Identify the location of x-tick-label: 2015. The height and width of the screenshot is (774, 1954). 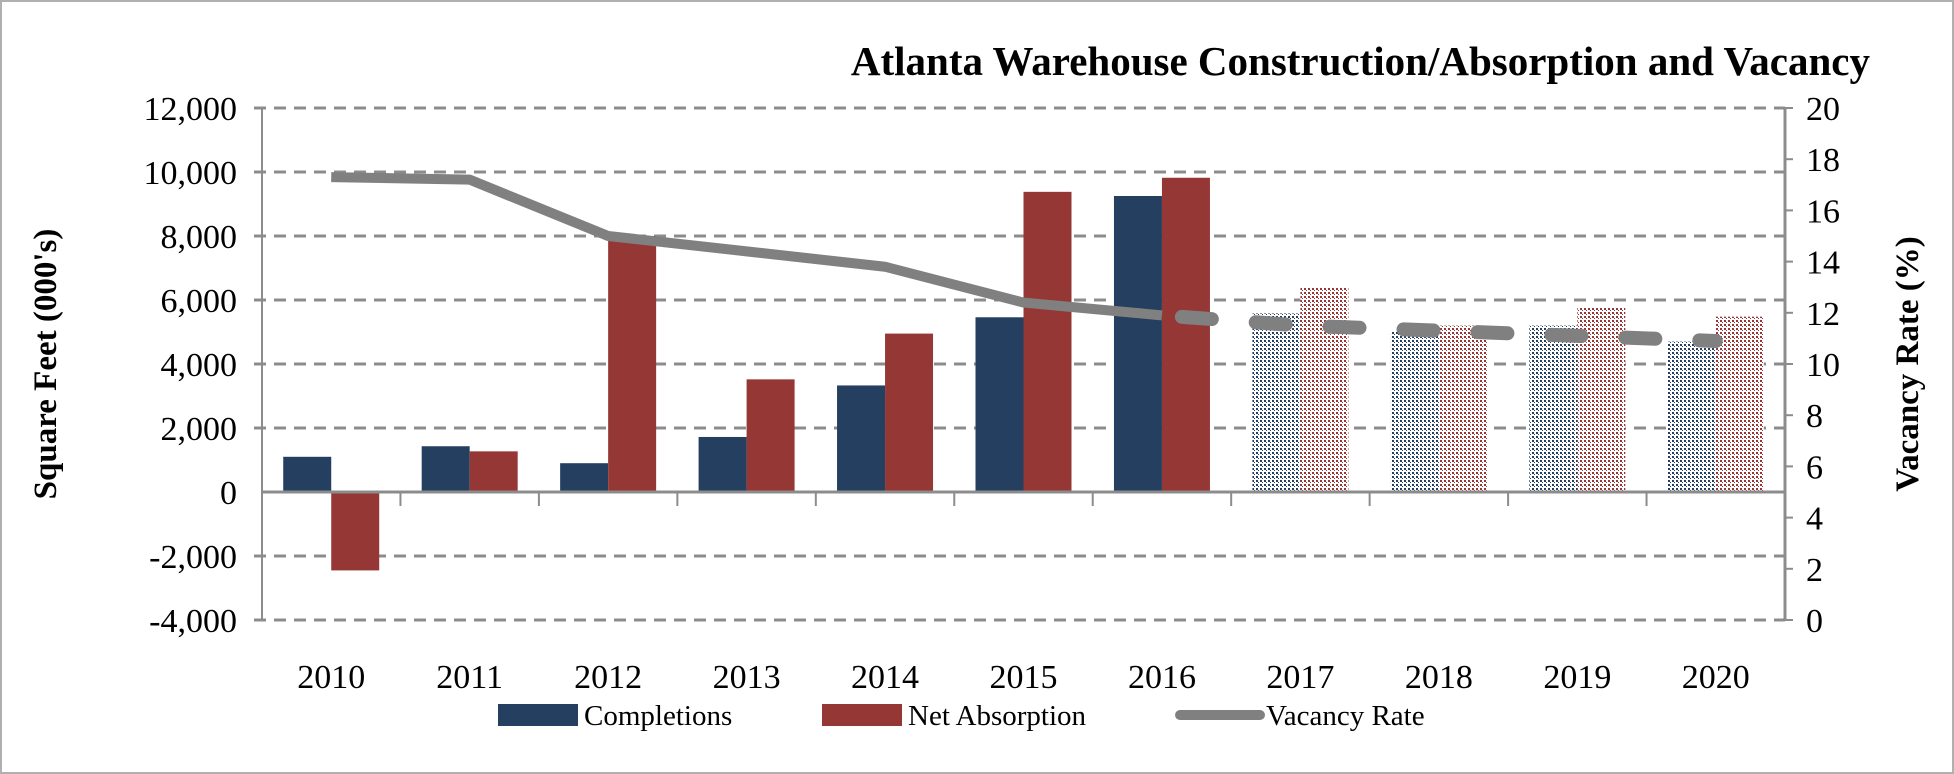
(1024, 677).